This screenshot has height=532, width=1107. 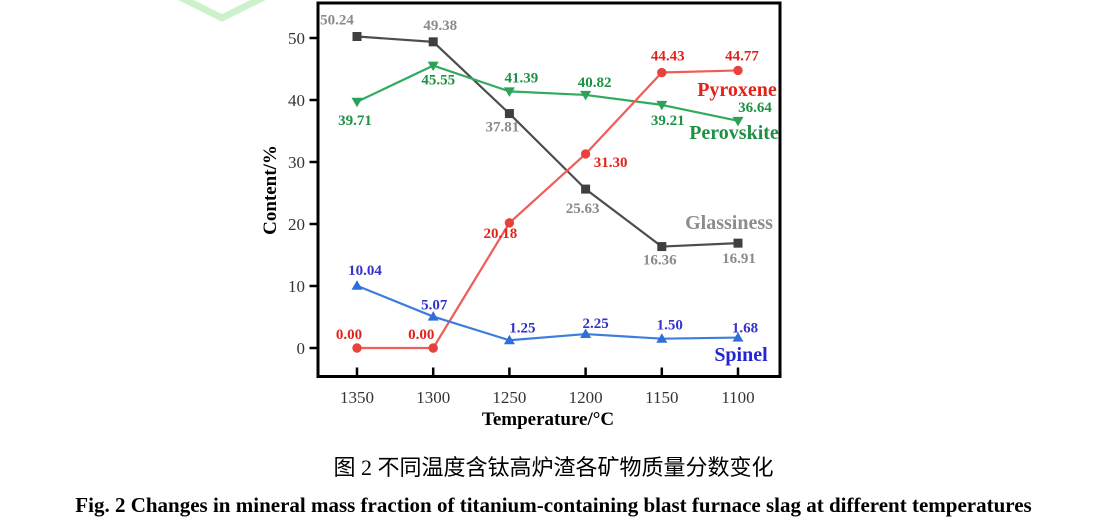 I want to click on y-tick-label: 40, so click(x=296, y=100).